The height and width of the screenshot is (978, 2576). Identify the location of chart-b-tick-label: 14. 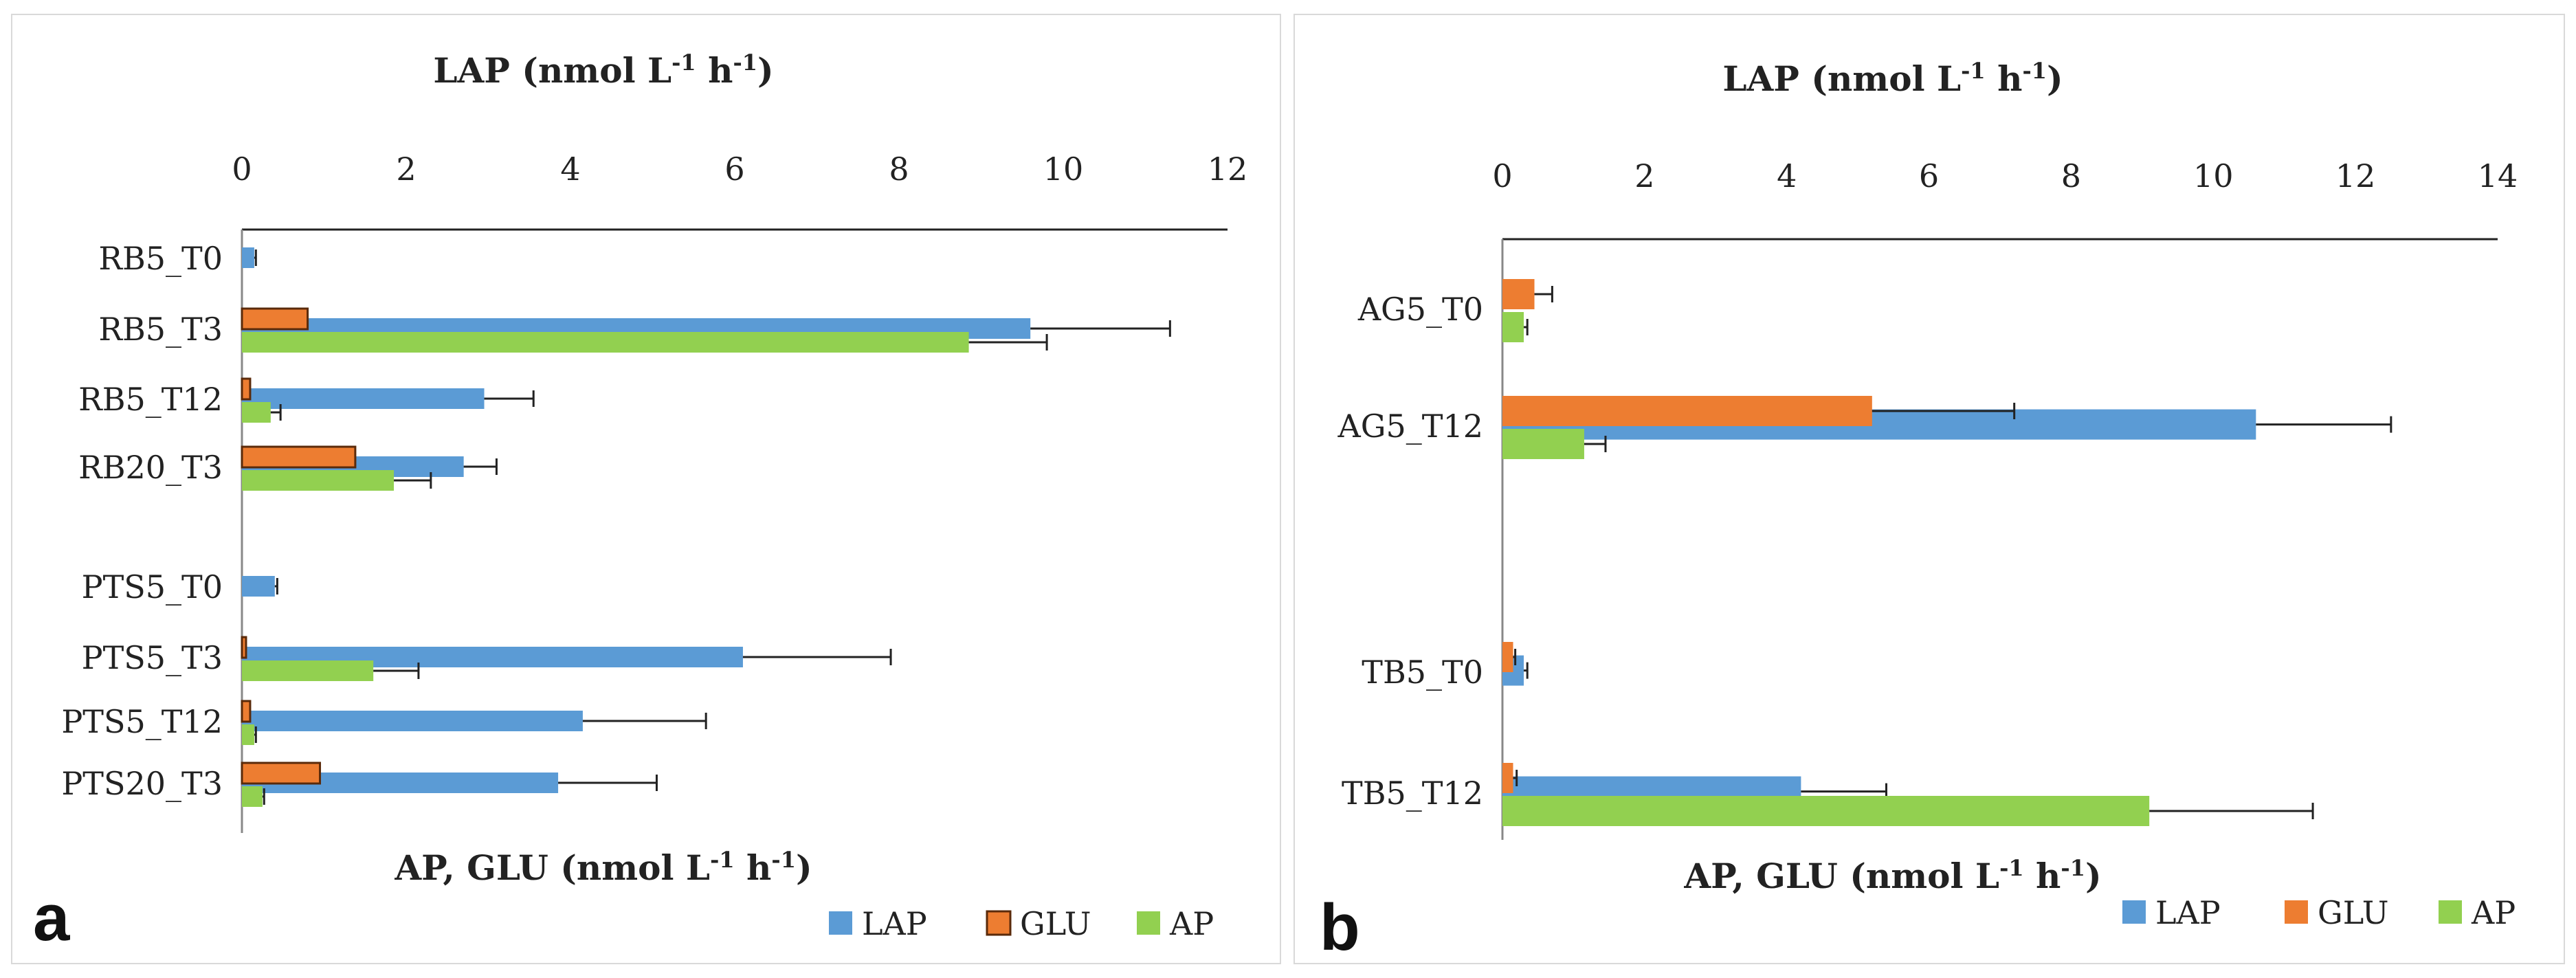
(2498, 176).